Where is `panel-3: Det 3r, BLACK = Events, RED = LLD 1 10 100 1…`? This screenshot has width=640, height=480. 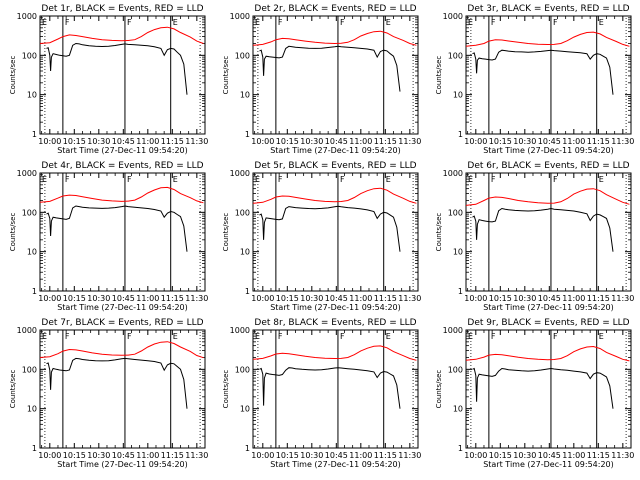 panel-3: Det 3r, BLACK = Events, RED = LLD 1 10 100 1… is located at coordinates (534, 79).